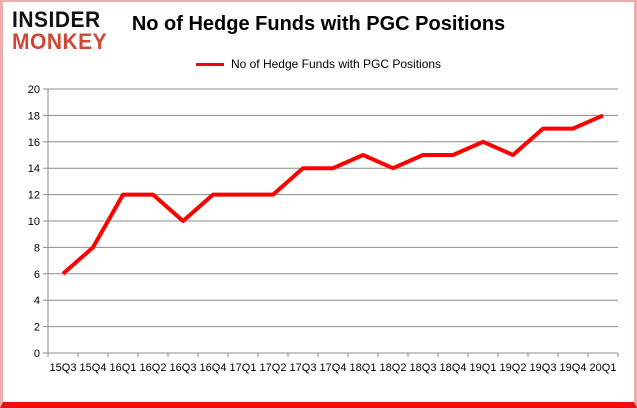 The image size is (637, 408). Describe the element at coordinates (183, 368) in the screenshot. I see `x-axis-label: 16Q3` at that location.